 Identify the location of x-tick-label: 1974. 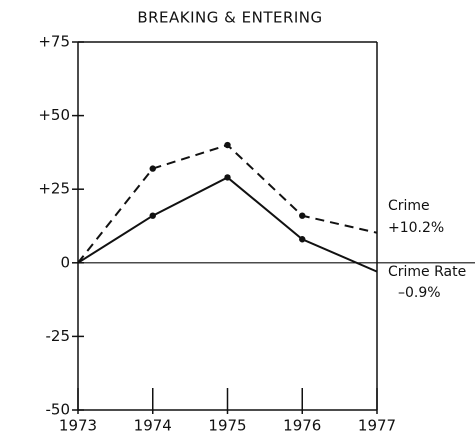
(153, 426).